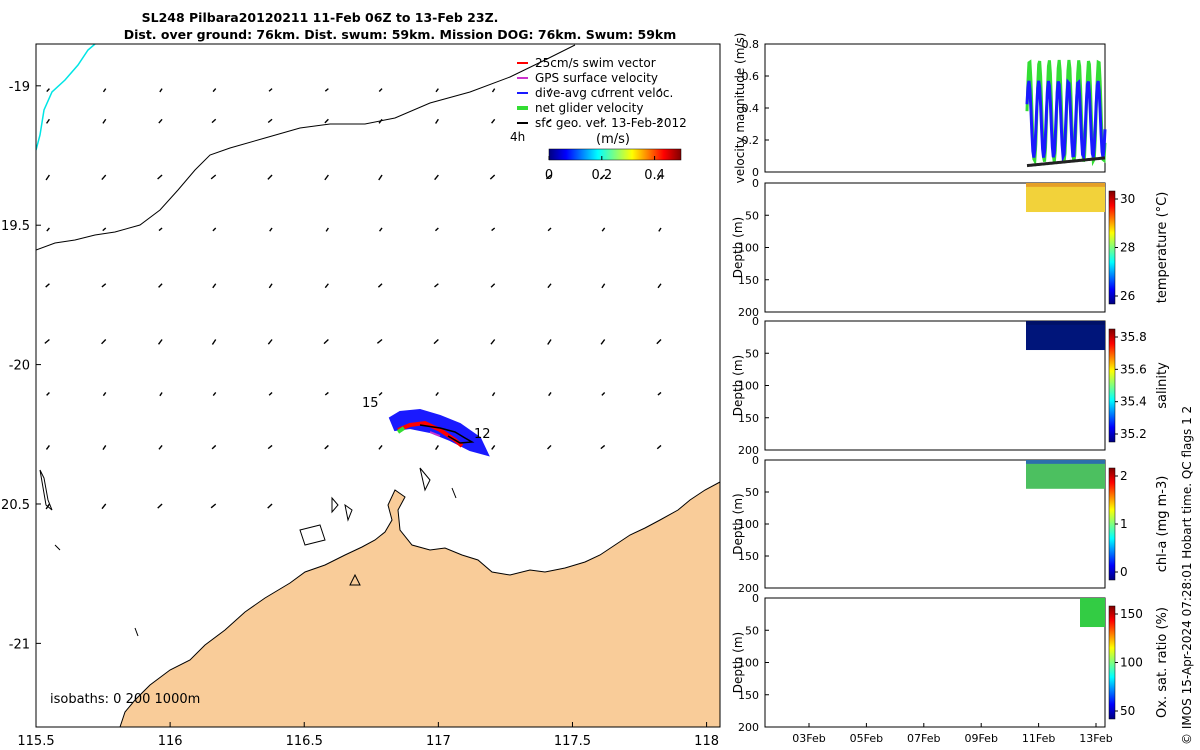 Image resolution: width=1200 pixels, height=750 pixels. What do you see at coordinates (1112, 247) in the screenshot?
I see `temperature-colorbar` at bounding box center [1112, 247].